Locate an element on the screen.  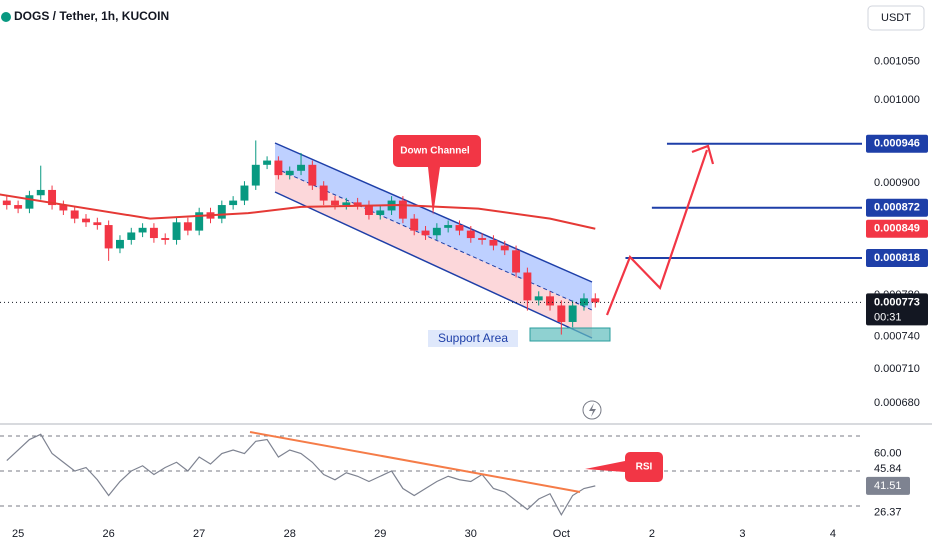
y-tick-label: 0.001050 is located at coordinates (897, 62).